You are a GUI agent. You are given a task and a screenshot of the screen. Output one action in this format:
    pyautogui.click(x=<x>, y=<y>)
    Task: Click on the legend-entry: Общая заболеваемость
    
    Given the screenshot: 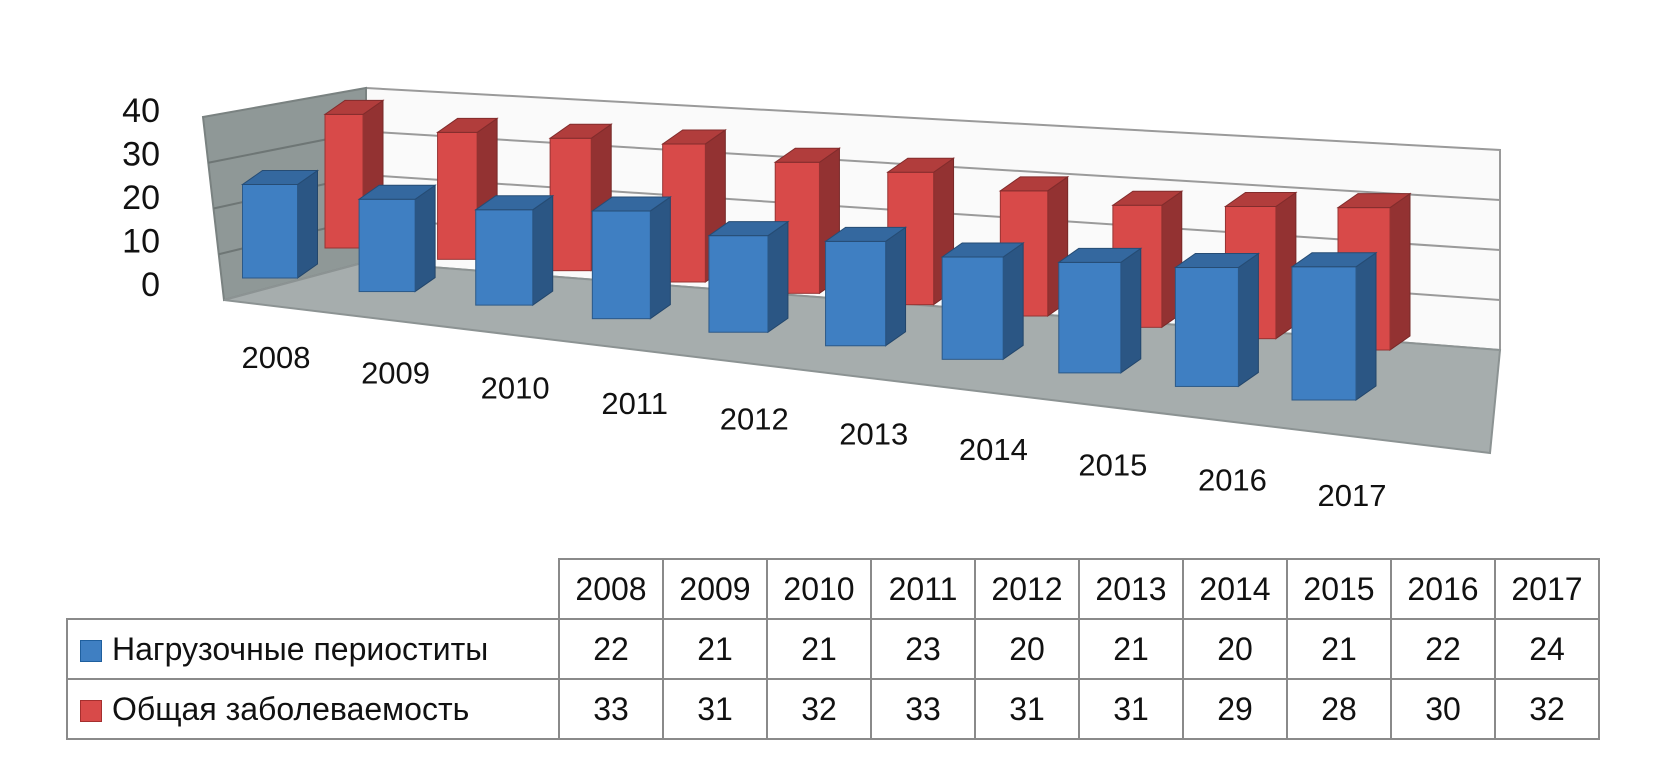 What is the action you would take?
    pyautogui.click(x=313, y=709)
    